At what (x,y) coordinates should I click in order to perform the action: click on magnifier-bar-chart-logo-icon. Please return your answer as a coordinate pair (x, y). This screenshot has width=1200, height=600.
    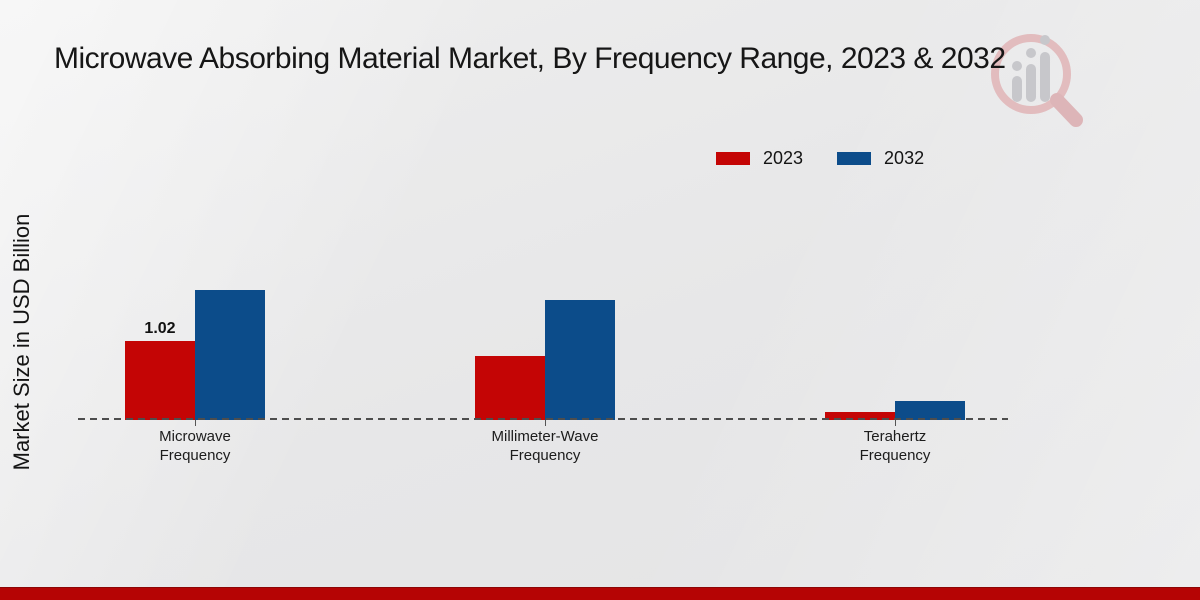
    Looking at the image, I should click on (1037, 80).